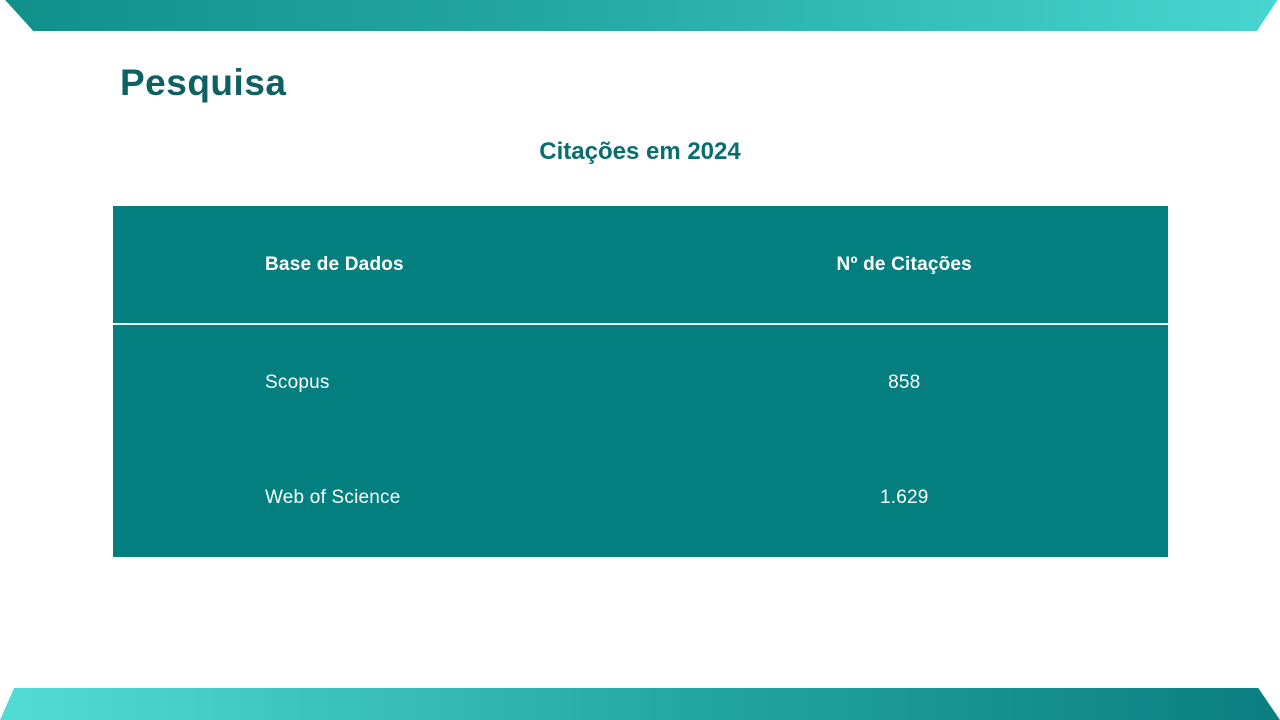 The width and height of the screenshot is (1280, 720). I want to click on cell-database-name: Scopus, so click(297, 382).